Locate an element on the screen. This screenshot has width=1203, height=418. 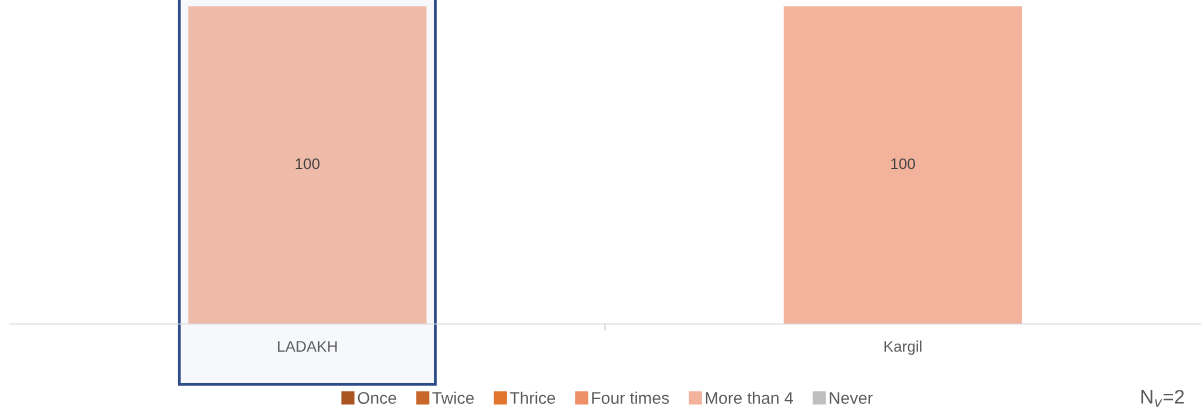
legend-label: Four times is located at coordinates (630, 397).